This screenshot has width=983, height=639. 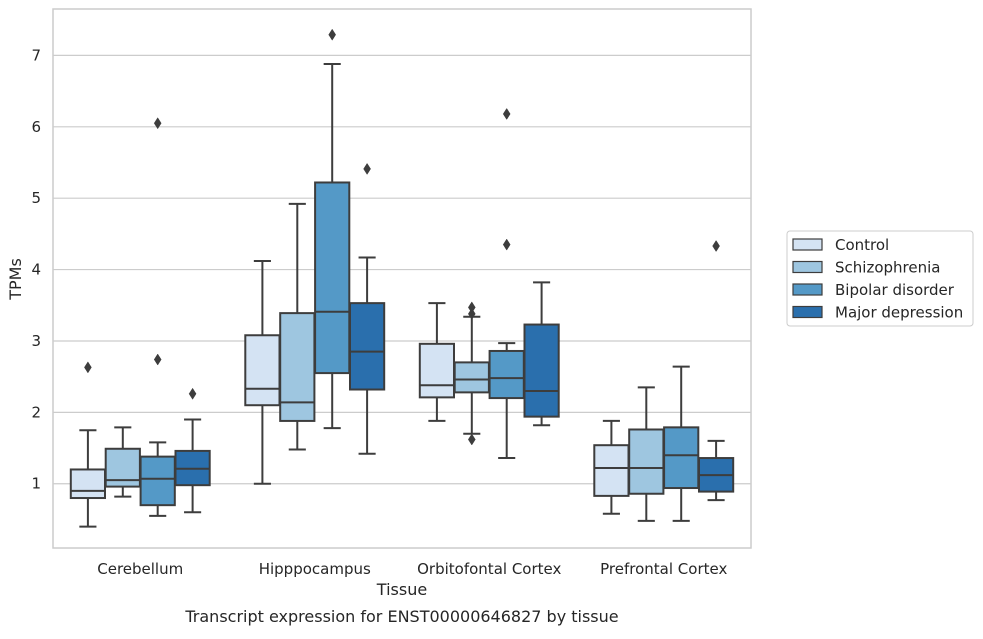 I want to click on y-tick-label: 4, so click(x=36, y=270).